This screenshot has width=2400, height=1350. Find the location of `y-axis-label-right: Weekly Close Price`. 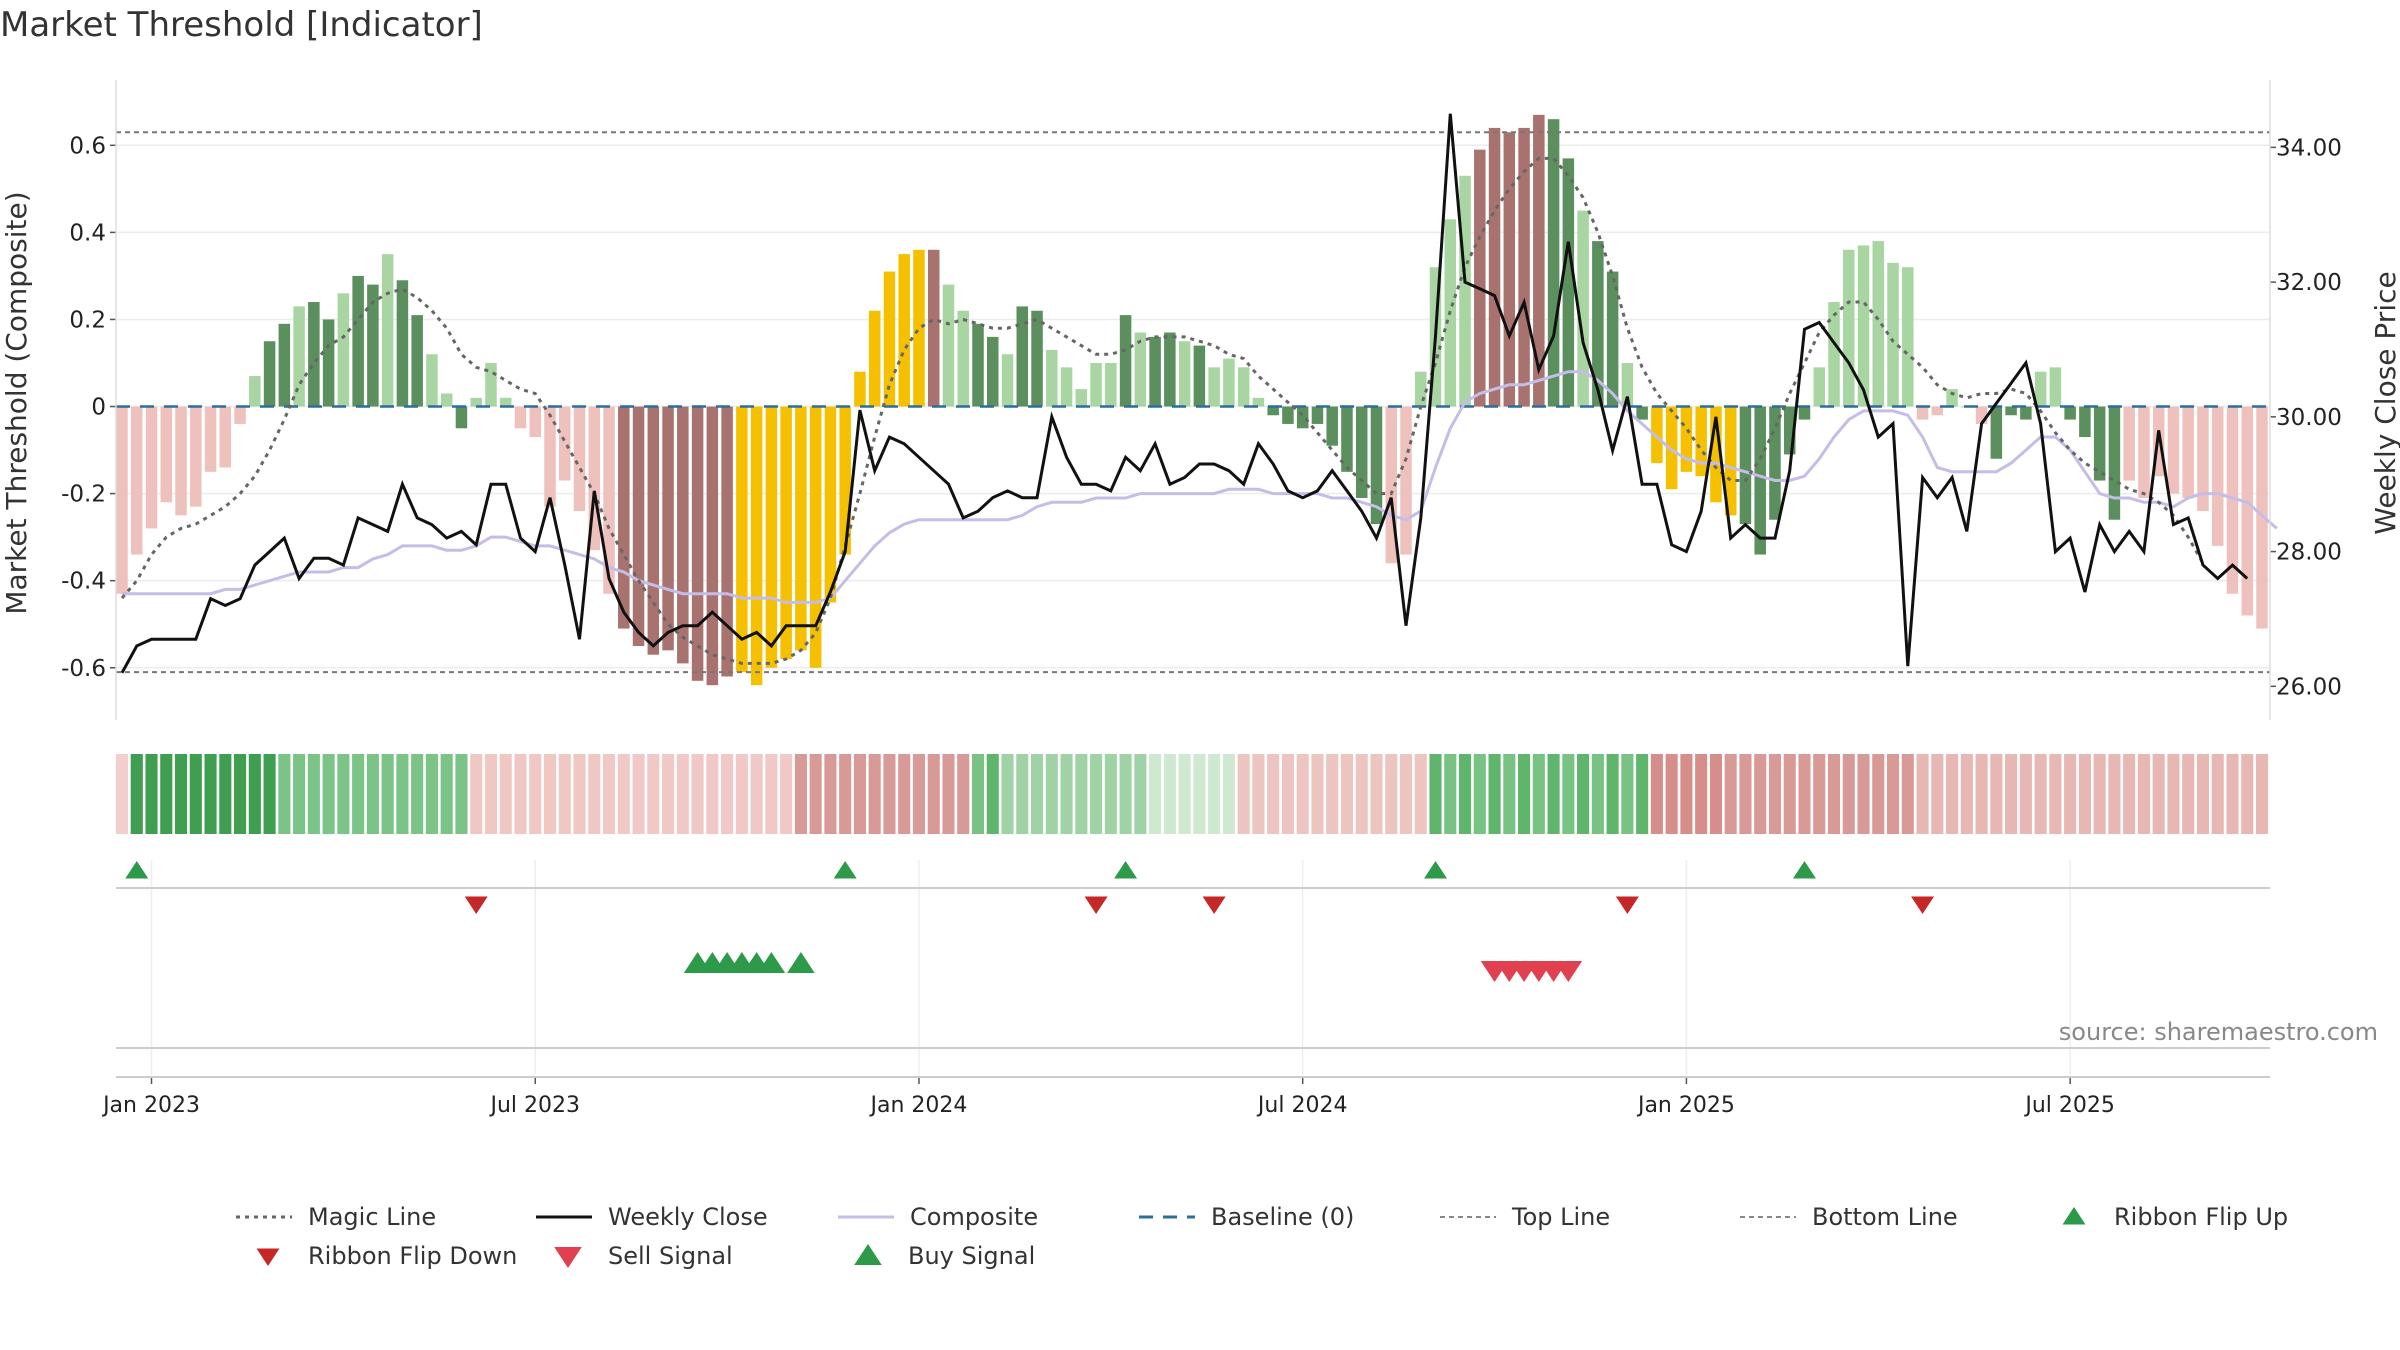

y-axis-label-right: Weekly Close Price is located at coordinates (2384, 402).